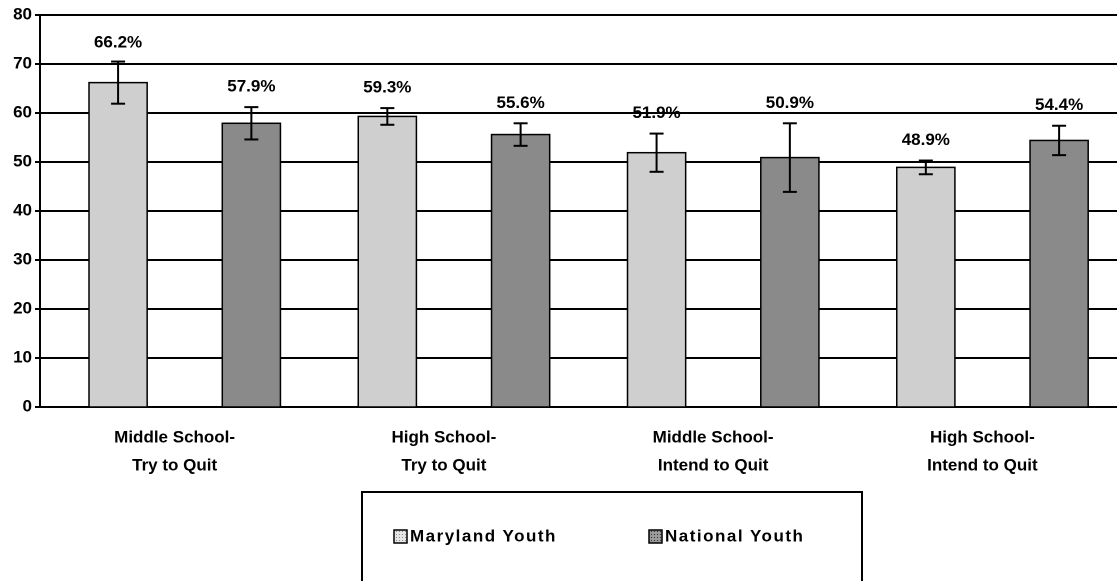 The height and width of the screenshot is (581, 1117). What do you see at coordinates (22, 209) in the screenshot?
I see `y-tick-label: 40` at bounding box center [22, 209].